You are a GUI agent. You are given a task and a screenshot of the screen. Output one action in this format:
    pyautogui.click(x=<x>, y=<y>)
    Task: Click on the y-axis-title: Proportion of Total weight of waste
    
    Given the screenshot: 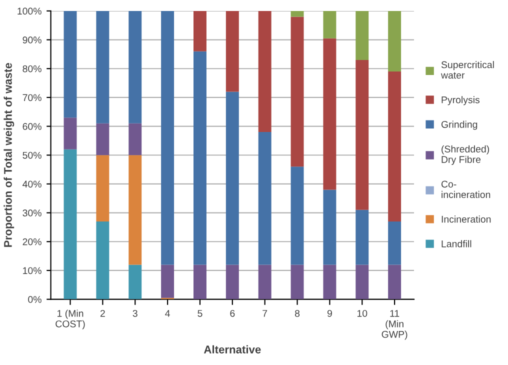 What is the action you would take?
    pyautogui.click(x=9, y=155)
    